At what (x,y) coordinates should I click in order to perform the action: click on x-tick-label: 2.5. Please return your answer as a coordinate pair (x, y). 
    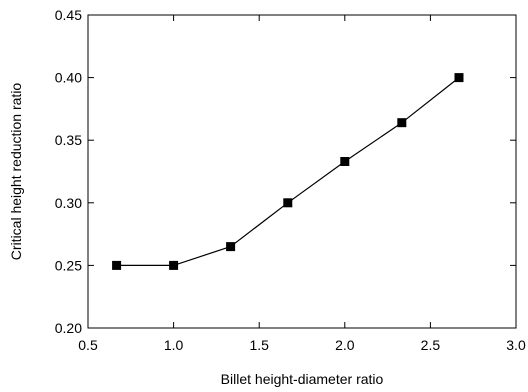
    Looking at the image, I should click on (431, 345).